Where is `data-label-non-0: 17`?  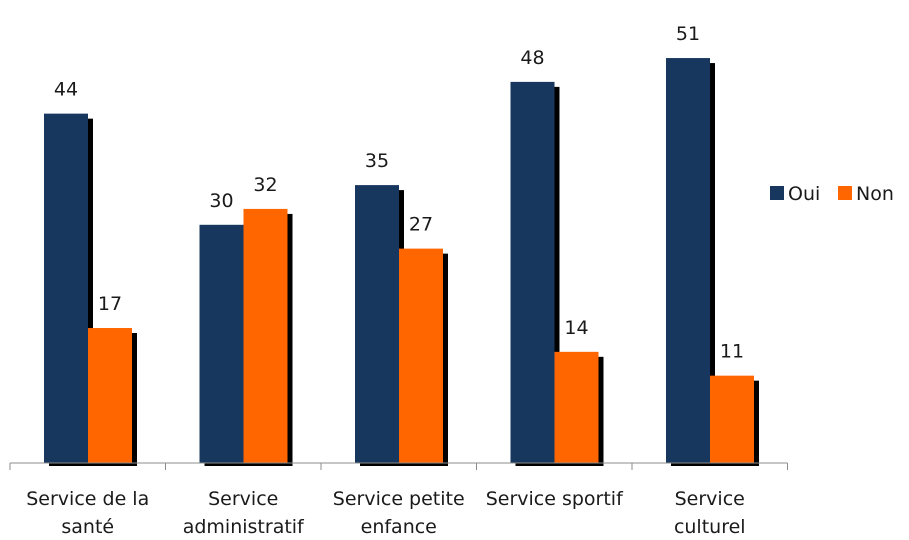
data-label-non-0: 17 is located at coordinates (110, 304).